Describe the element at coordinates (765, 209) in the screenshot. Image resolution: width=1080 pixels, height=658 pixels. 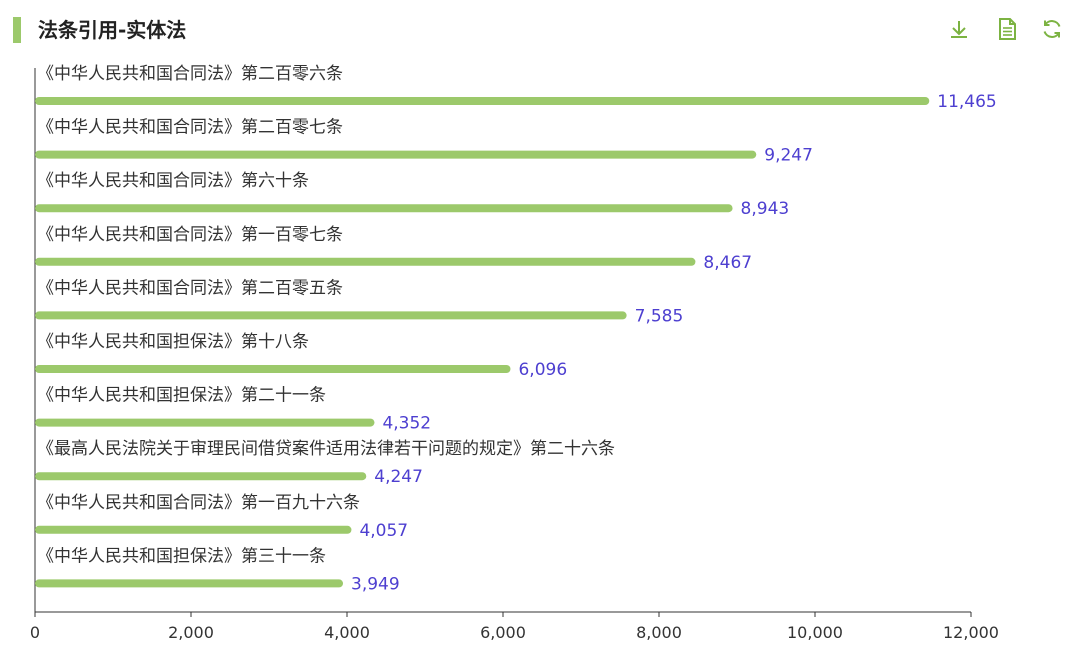
I see `value-label: 8,943` at that location.